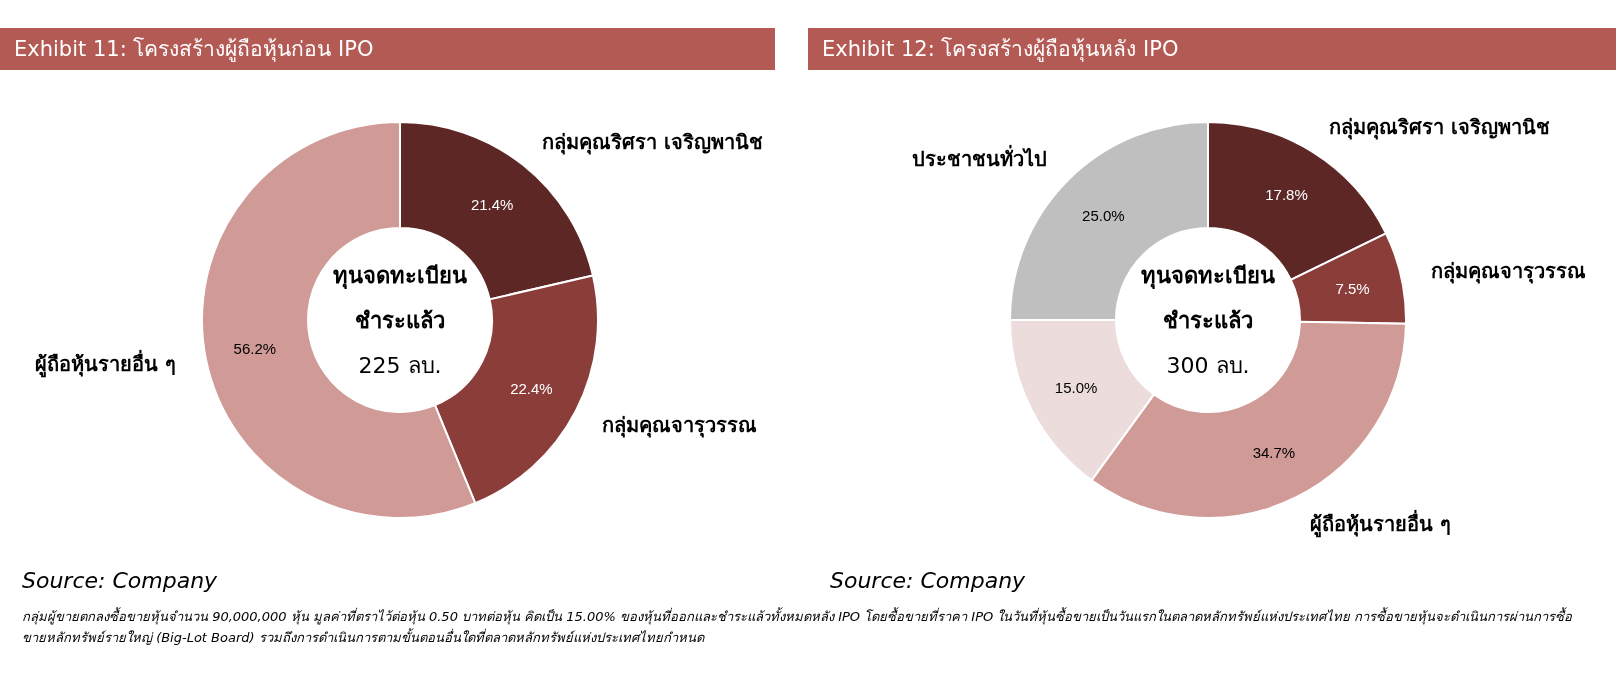 The width and height of the screenshot is (1616, 698). Describe the element at coordinates (1103, 215) in the screenshot. I see `data-label: 25.0%` at that location.